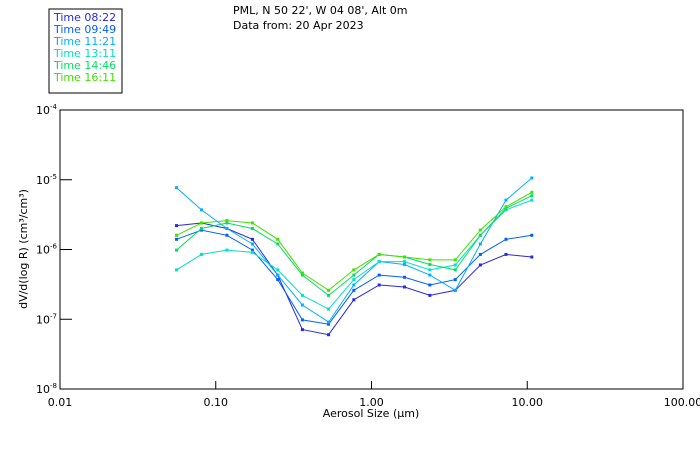 This screenshot has width=700, height=450. What do you see at coordinates (47, 250) in the screenshot?
I see `y-tick-label: 10⁻⁶` at bounding box center [47, 250].